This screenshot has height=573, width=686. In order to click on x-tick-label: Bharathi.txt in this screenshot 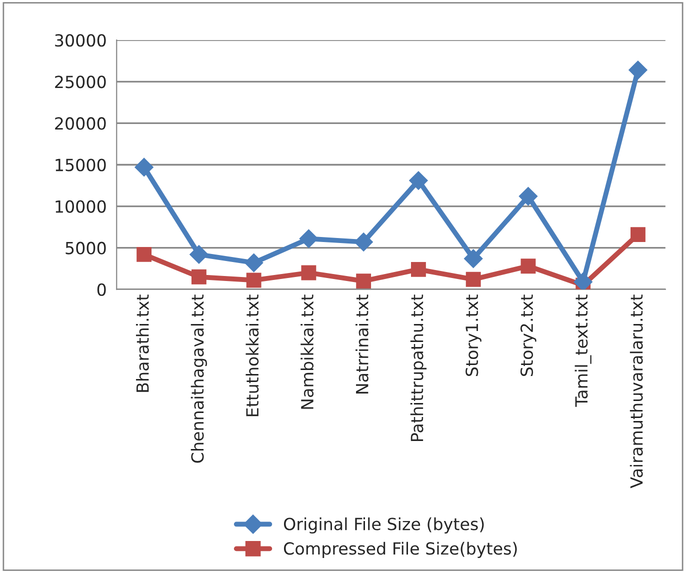, I will do `click(142, 343)`.